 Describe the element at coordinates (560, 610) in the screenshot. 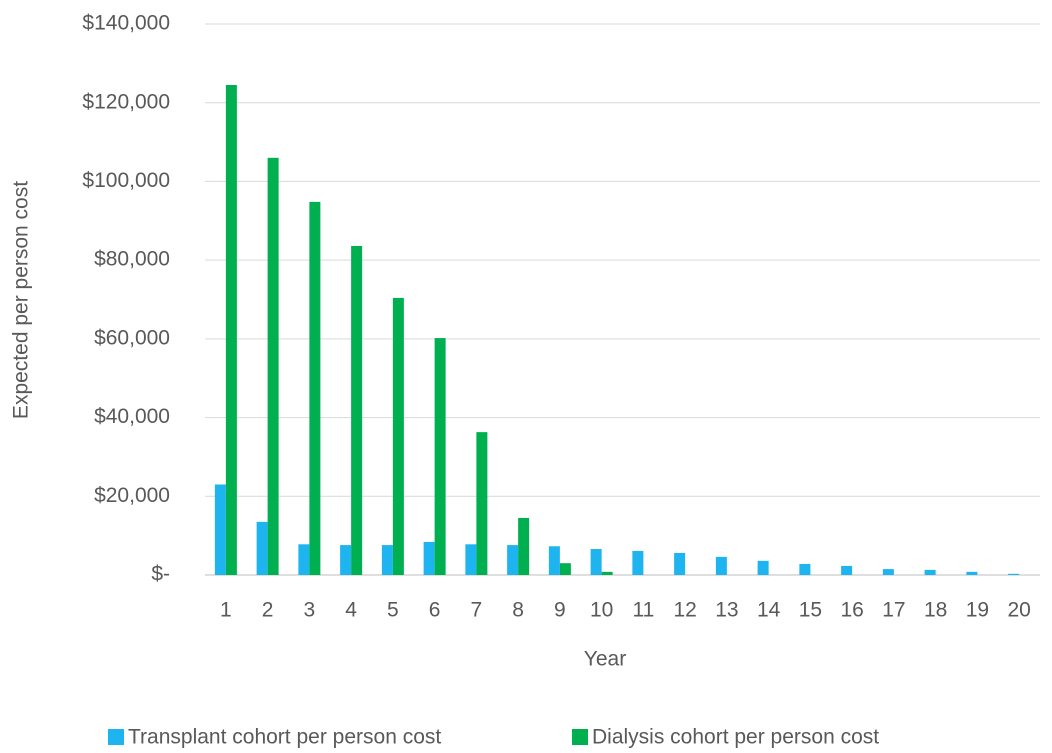

I see `x-tick-label: 9` at that location.